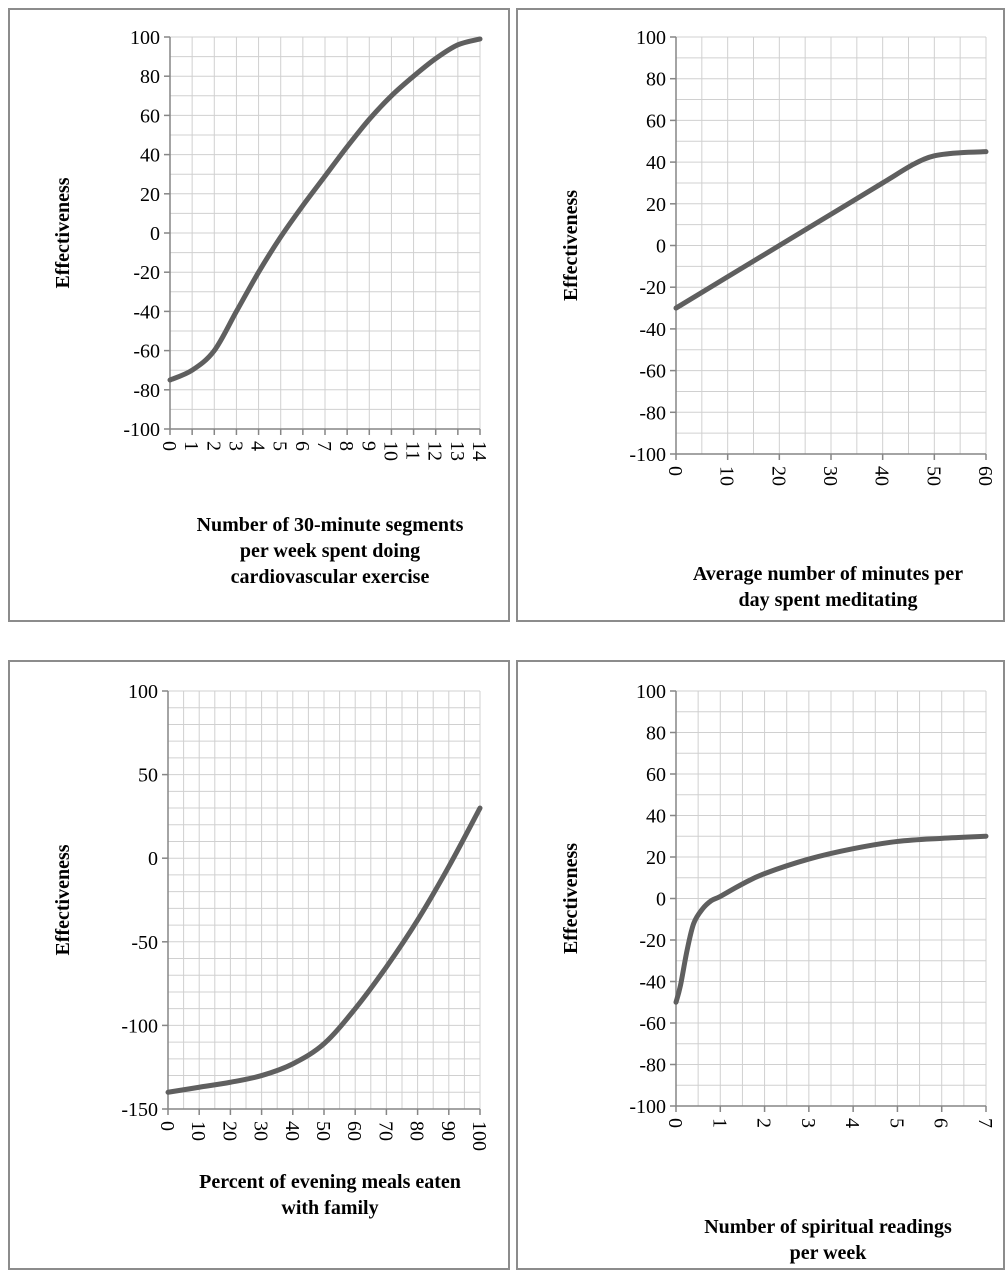 The width and height of the screenshot is (1005, 1270). I want to click on x-tick-label: 12, so click(435, 451).